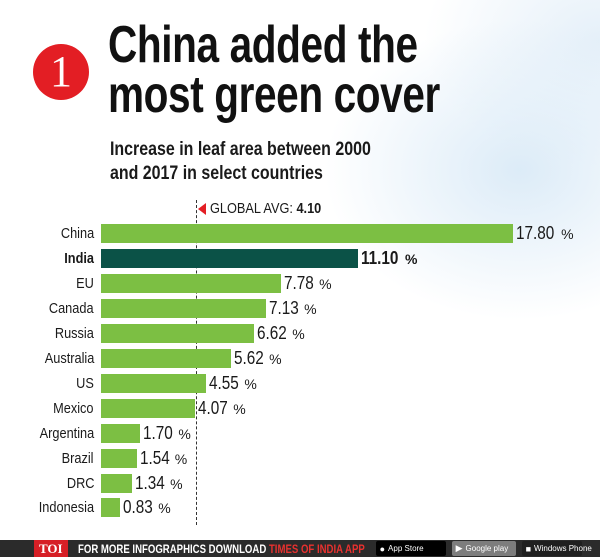 This screenshot has width=600, height=557. What do you see at coordinates (233, 382) in the screenshot?
I see `bar-value: 4.55%` at bounding box center [233, 382].